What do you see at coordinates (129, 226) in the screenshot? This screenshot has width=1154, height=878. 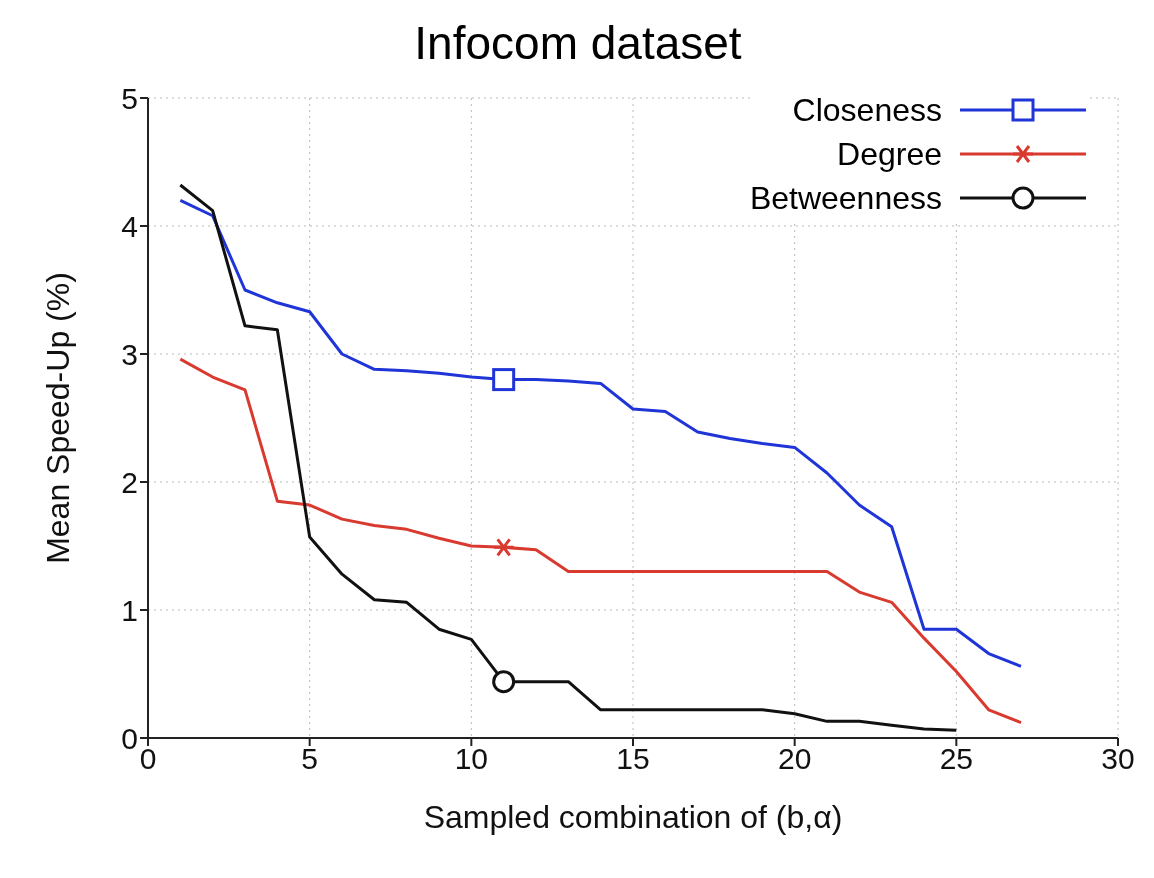 I see `y-tick-label: 4` at bounding box center [129, 226].